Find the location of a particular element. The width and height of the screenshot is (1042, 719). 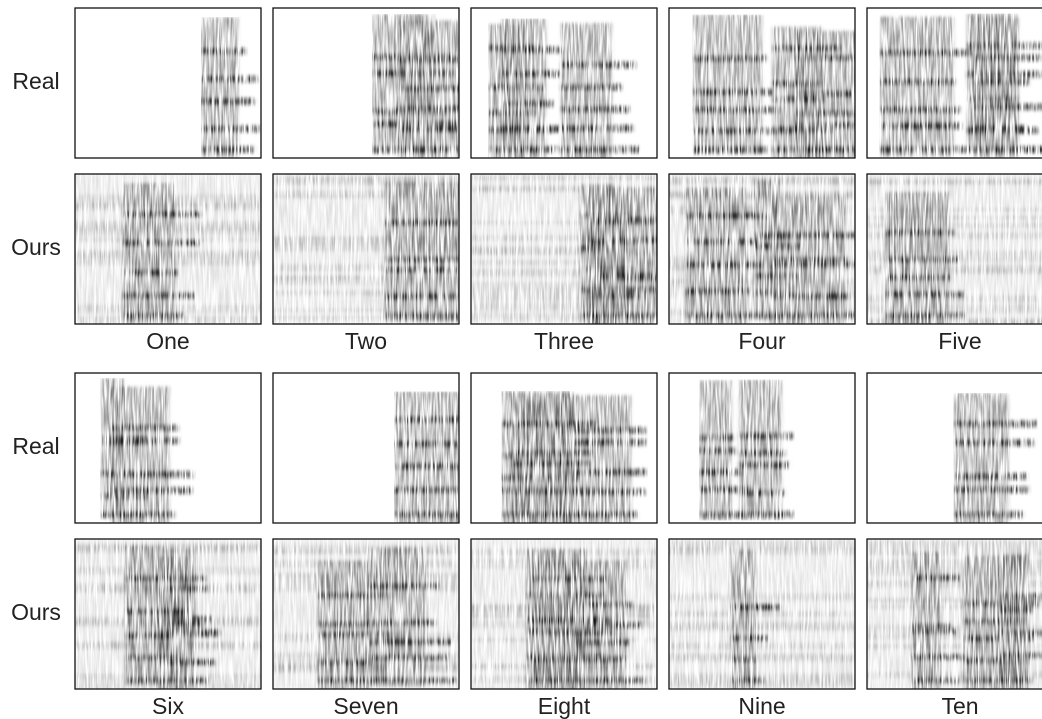

column-label: Seven is located at coordinates (365, 706).